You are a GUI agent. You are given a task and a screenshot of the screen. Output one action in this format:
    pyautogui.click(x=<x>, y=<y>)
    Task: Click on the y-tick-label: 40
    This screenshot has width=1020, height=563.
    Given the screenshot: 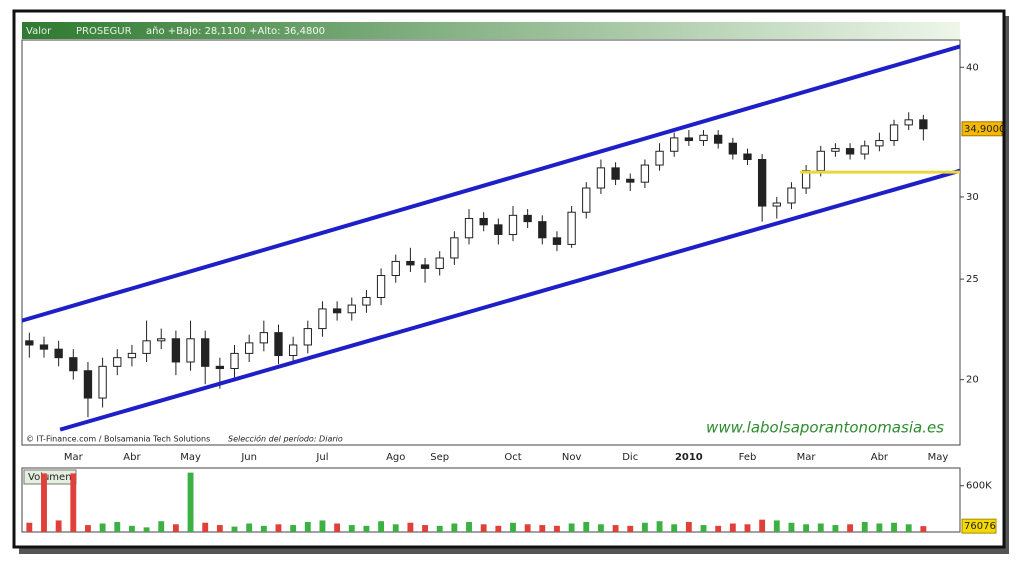 What is the action you would take?
    pyautogui.click(x=972, y=67)
    